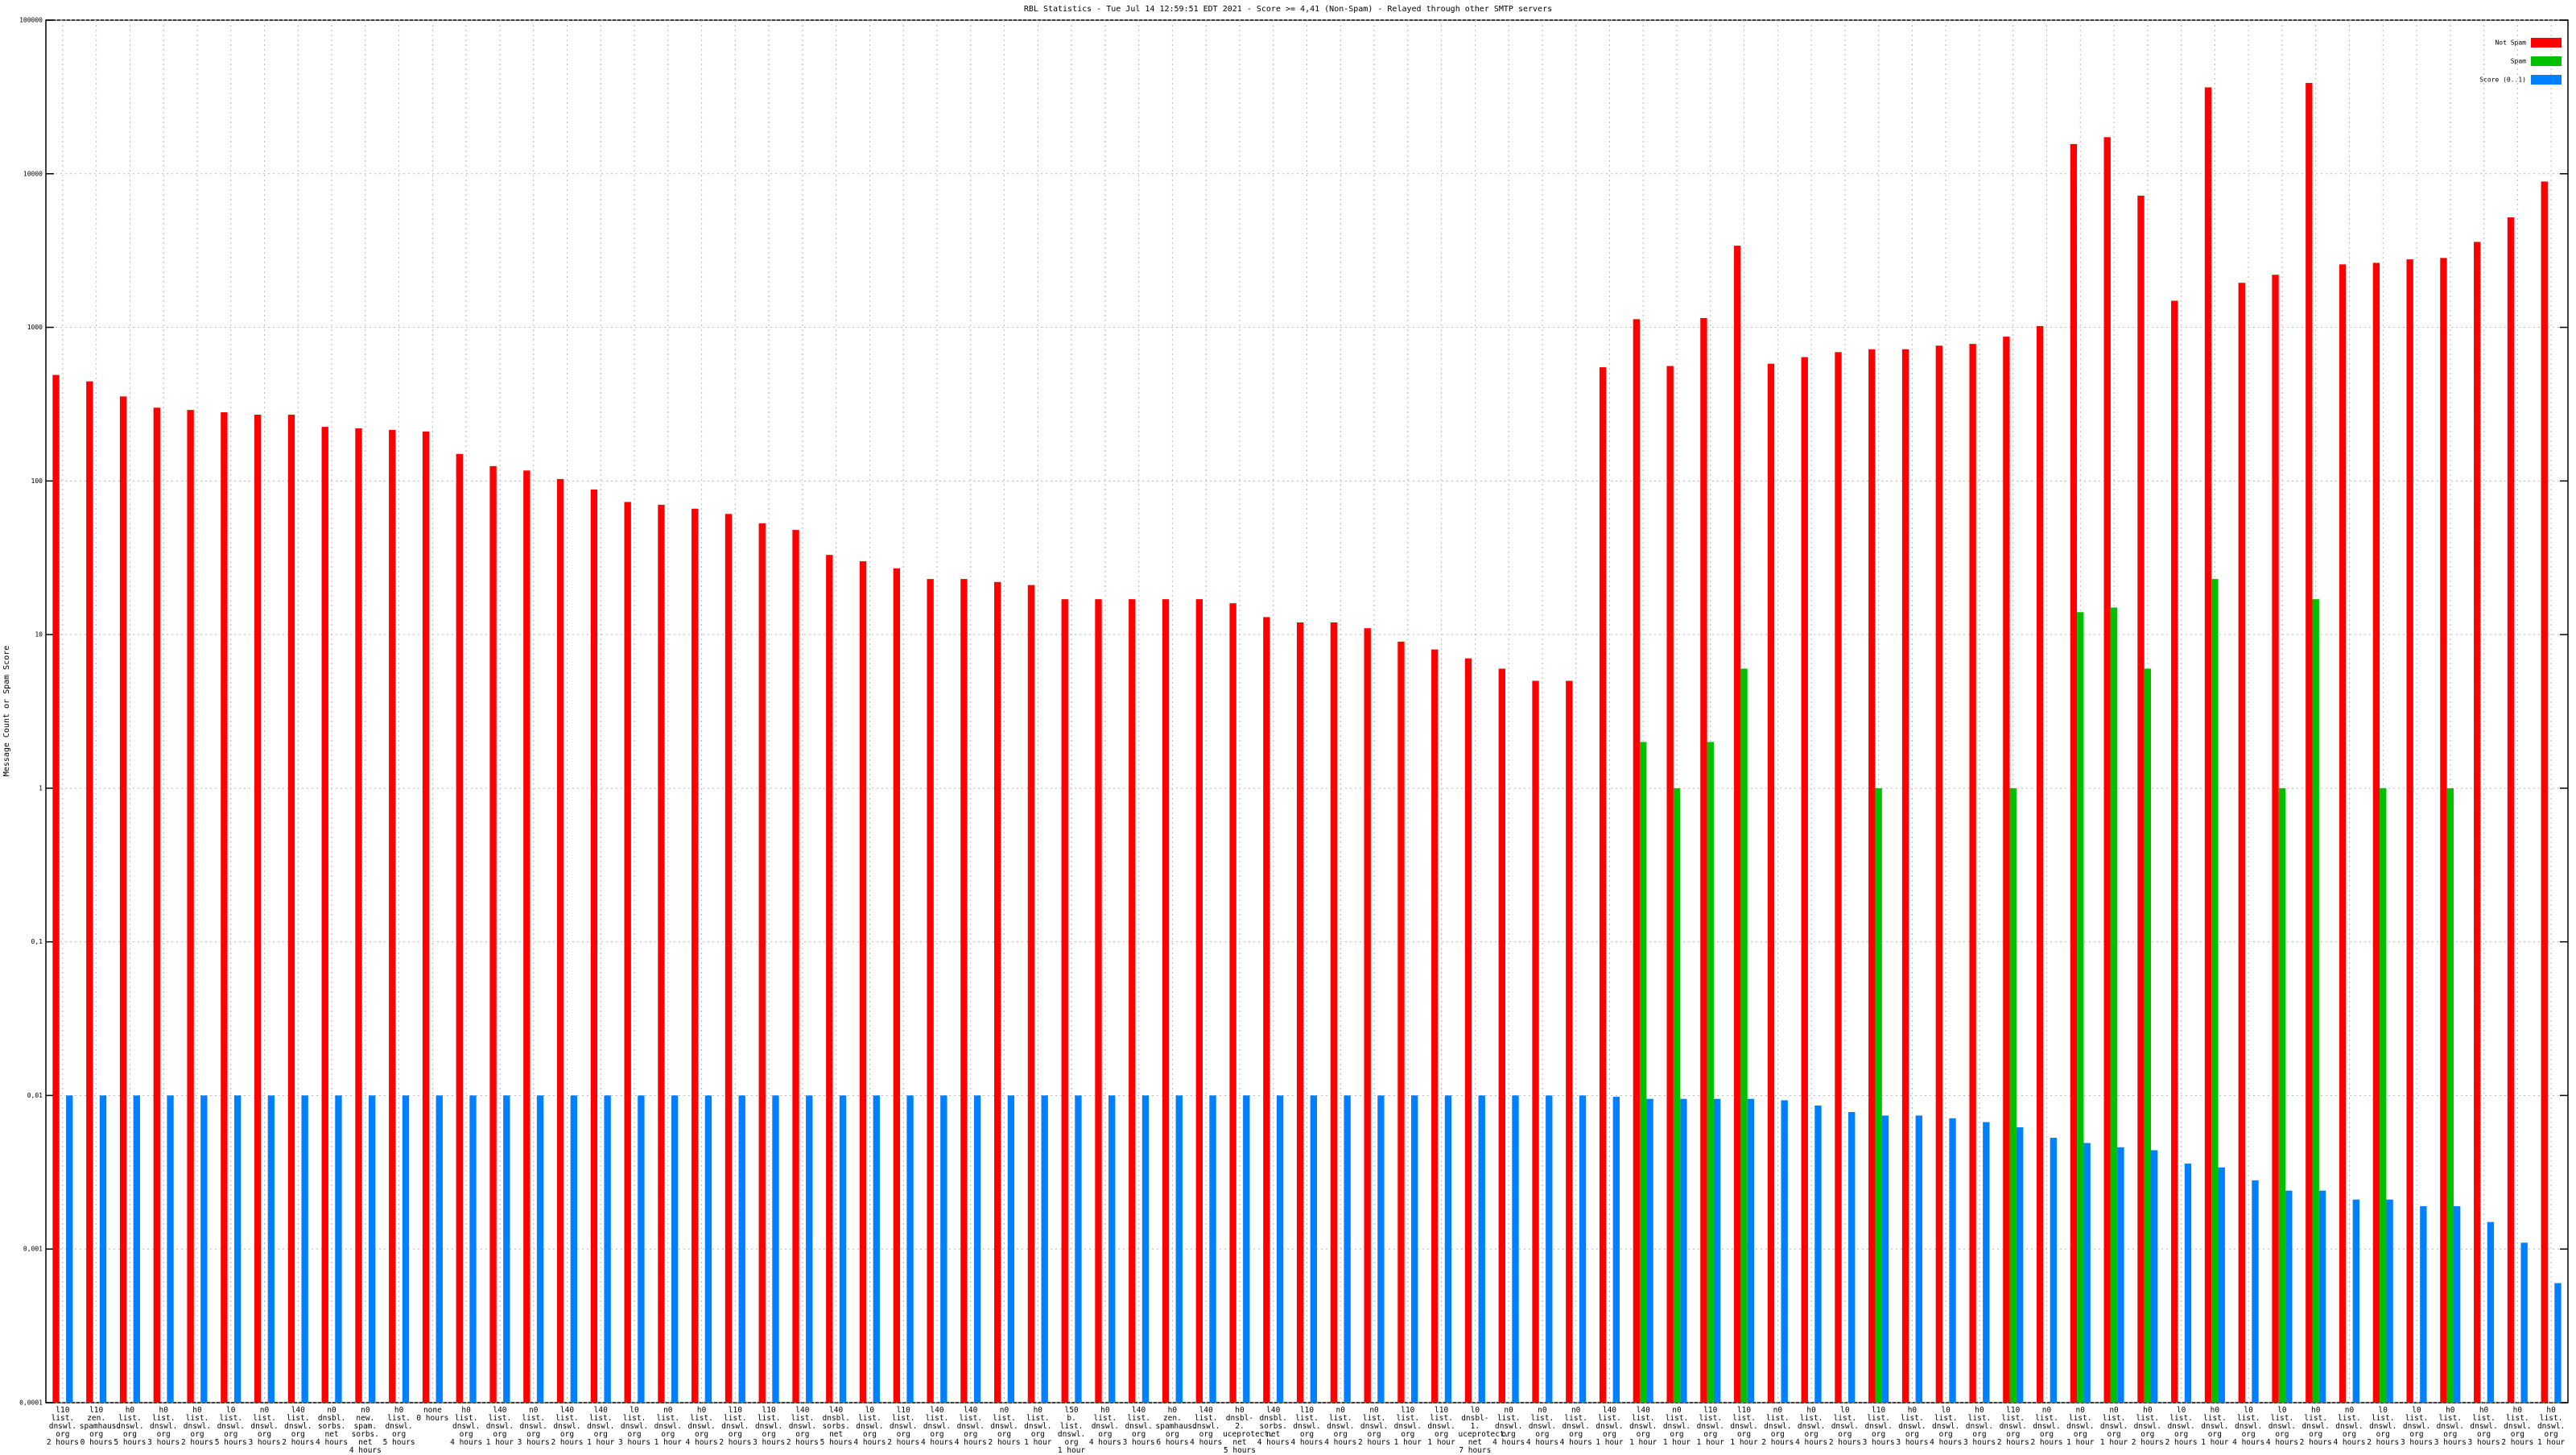 The height and width of the screenshot is (1455, 2576). Describe the element at coordinates (2502, 80) in the screenshot. I see `legend-label: Score (0..1)` at that location.